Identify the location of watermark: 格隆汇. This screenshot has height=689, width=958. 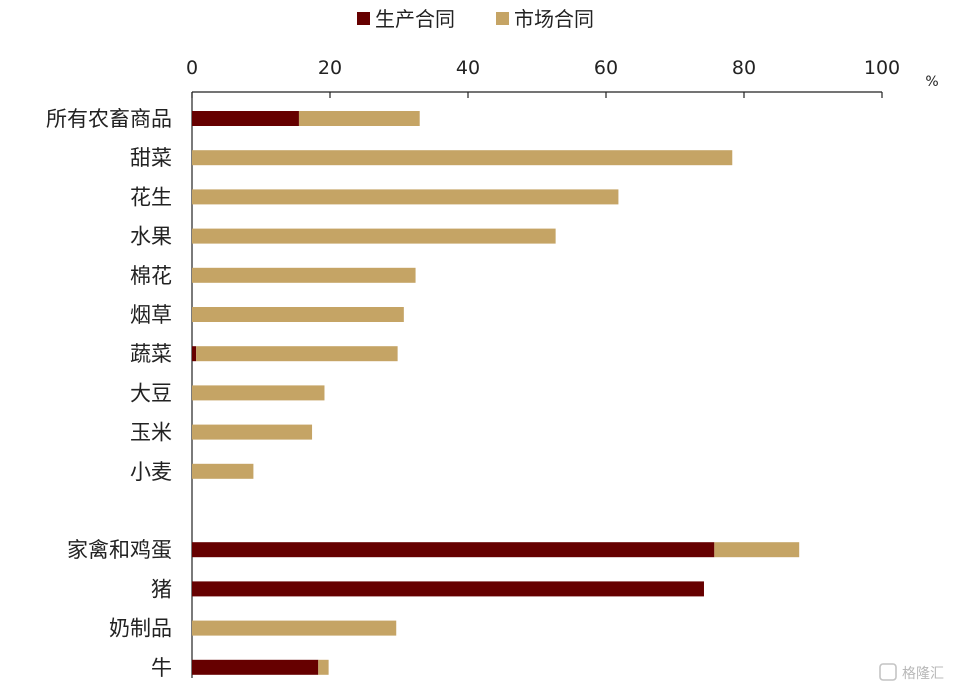
(911, 672).